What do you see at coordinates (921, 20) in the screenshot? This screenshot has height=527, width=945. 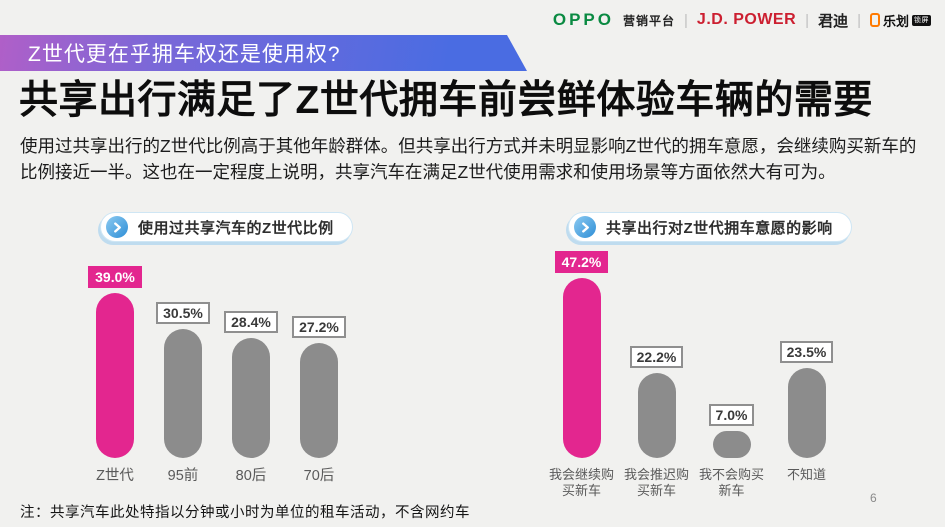 I see `lehua-badge: 锁屏` at bounding box center [921, 20].